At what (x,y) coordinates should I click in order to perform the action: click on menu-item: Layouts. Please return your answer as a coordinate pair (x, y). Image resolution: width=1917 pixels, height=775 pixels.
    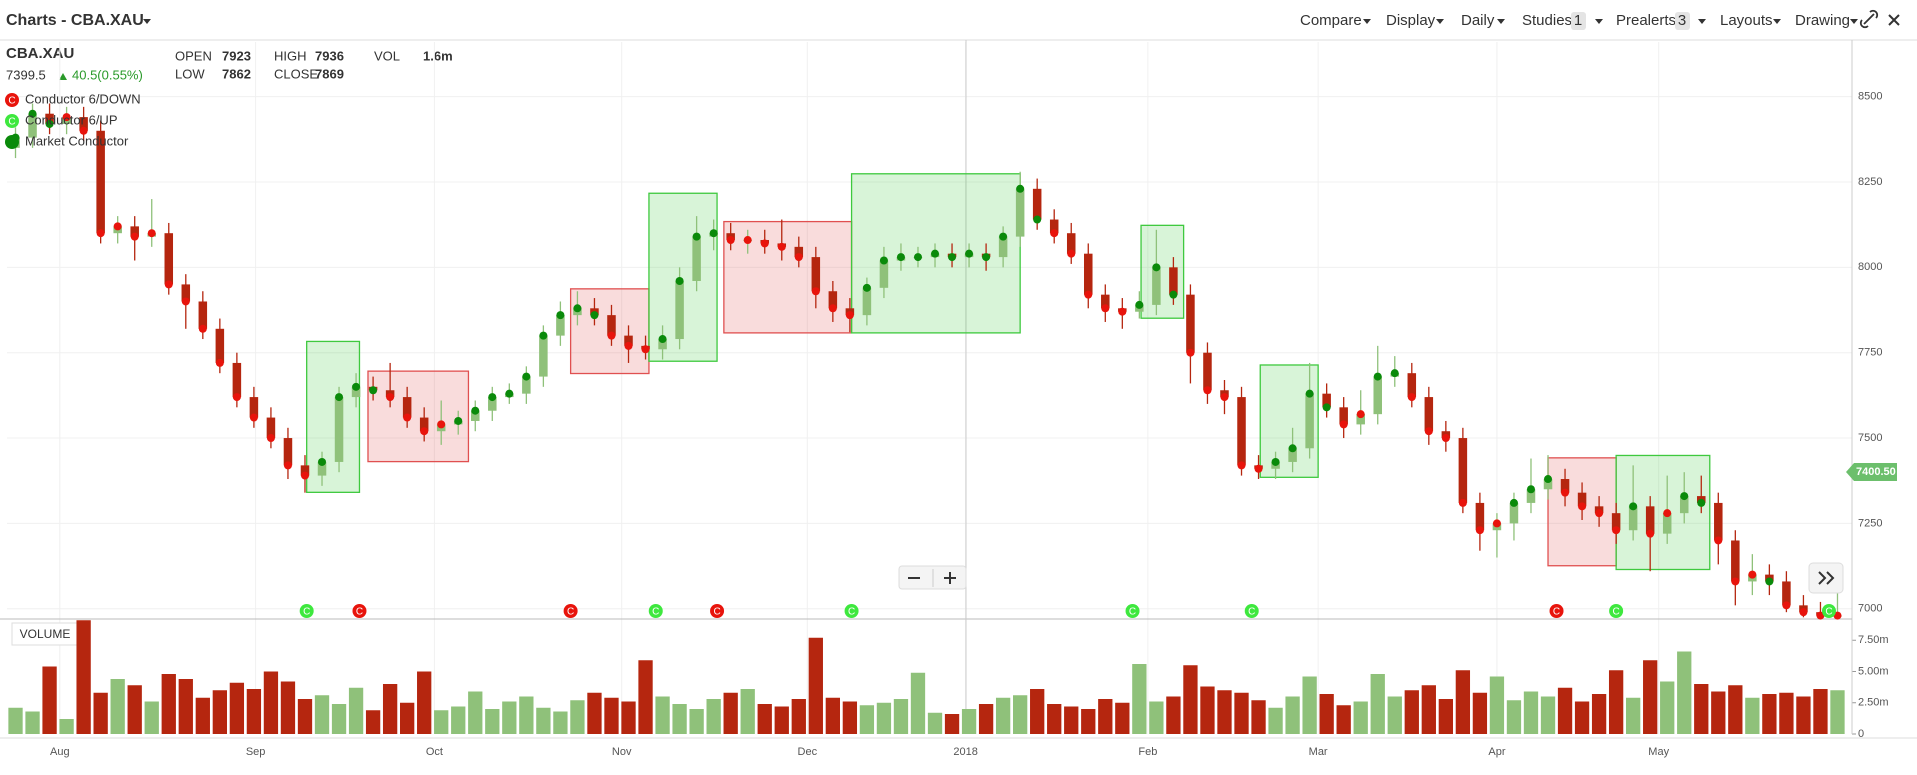
    Looking at the image, I should click on (1746, 20).